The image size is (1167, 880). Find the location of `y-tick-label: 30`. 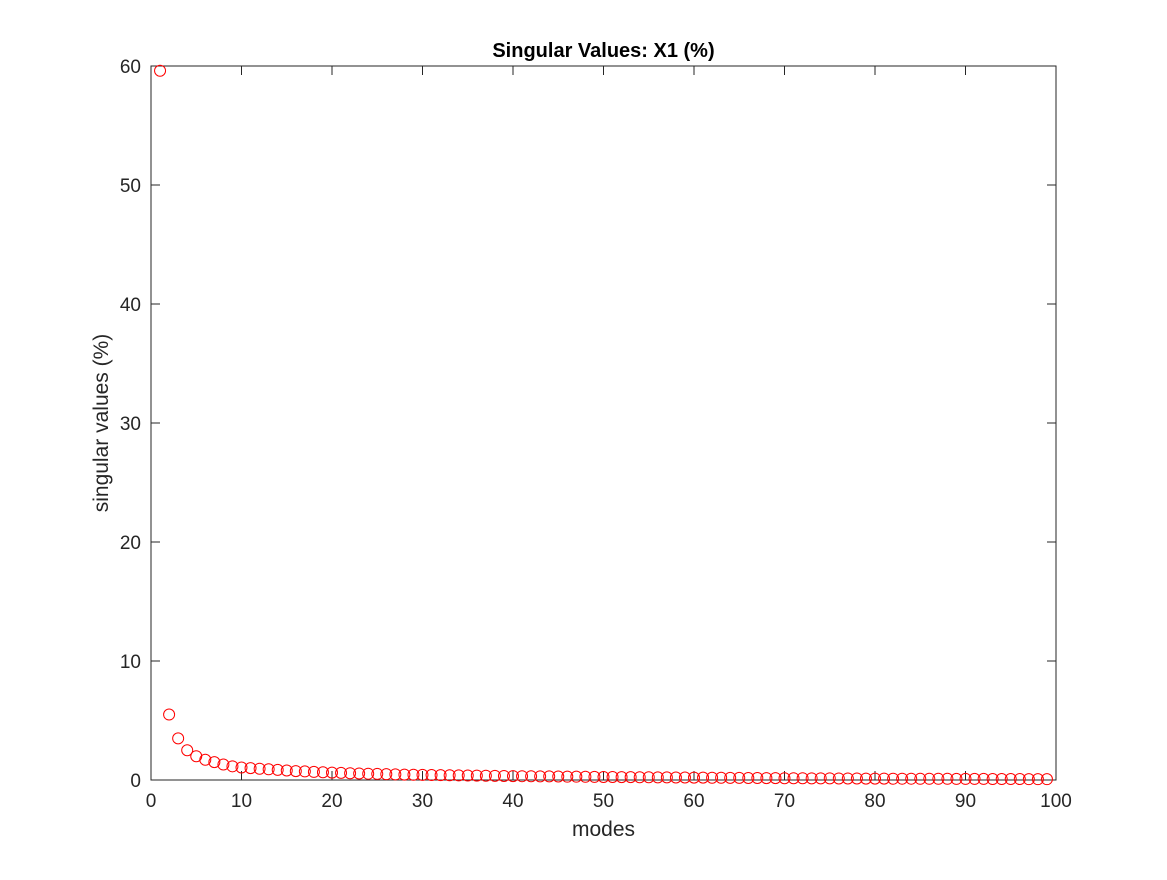

y-tick-label: 30 is located at coordinates (130, 424).